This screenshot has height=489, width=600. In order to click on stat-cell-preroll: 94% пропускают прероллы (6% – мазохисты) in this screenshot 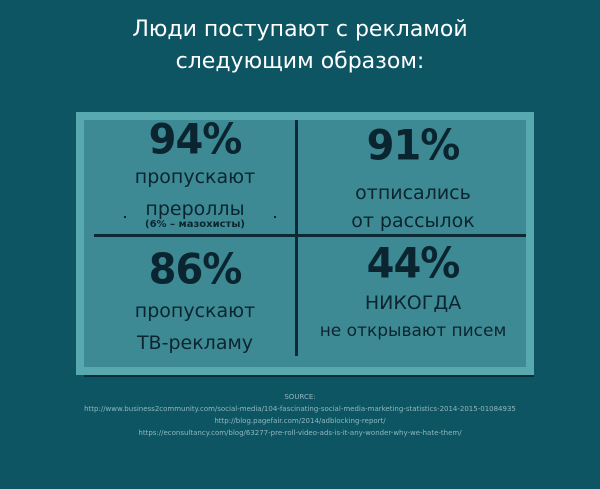, I will do `click(195, 173)`.